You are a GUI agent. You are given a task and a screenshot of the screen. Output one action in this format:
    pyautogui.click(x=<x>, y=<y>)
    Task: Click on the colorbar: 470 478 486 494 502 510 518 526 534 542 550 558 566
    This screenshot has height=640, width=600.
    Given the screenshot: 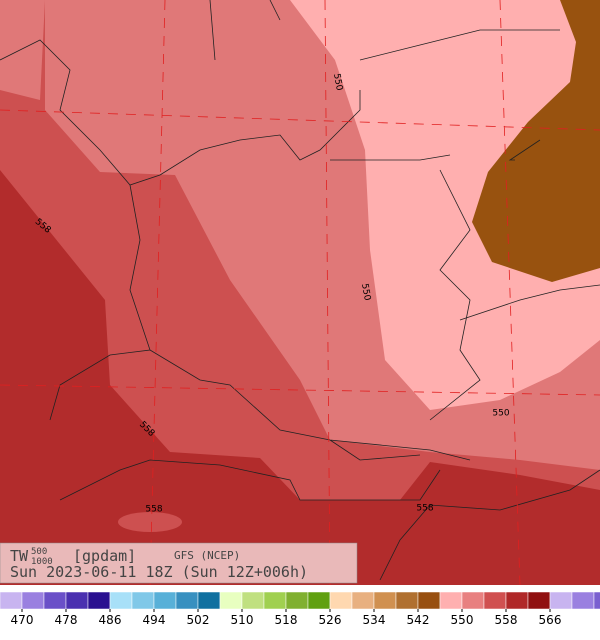 What is the action you would take?
    pyautogui.click(x=300, y=609)
    